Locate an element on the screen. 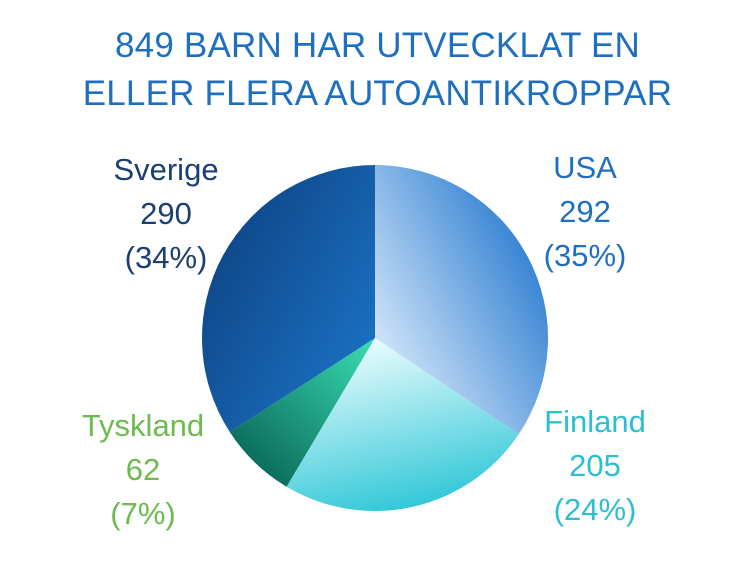 The height and width of the screenshot is (564, 755). label-tyskland: Tyskland 62 (7%) is located at coordinates (143, 470).